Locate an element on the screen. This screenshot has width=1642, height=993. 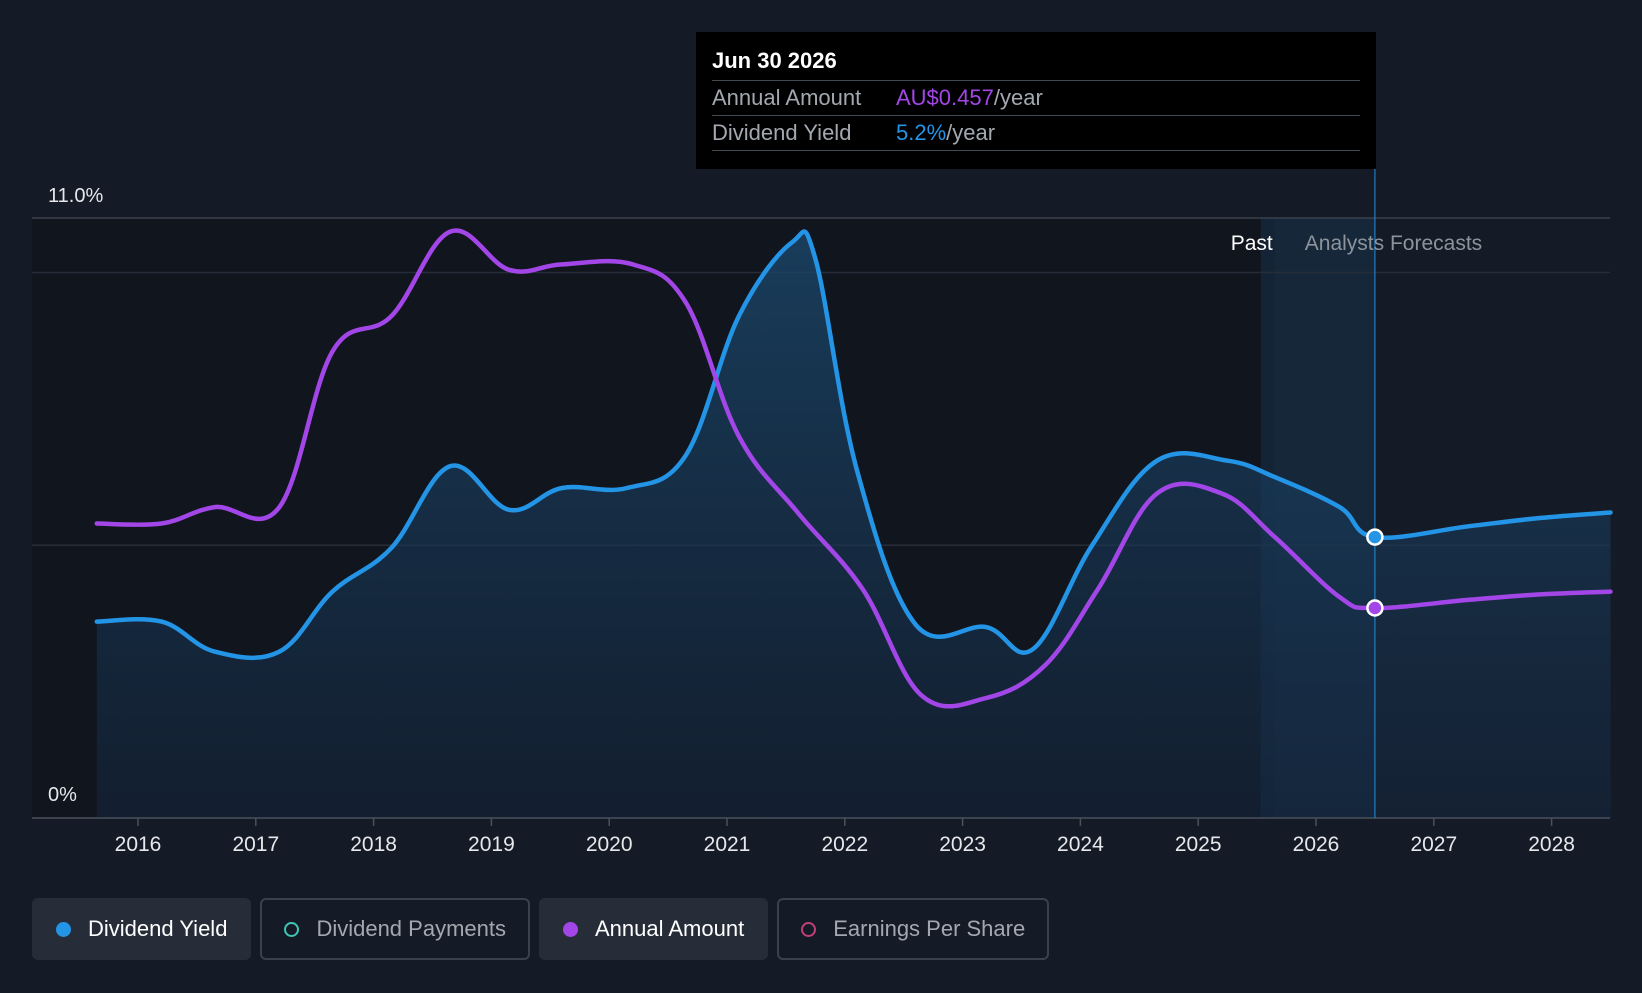
tooltip-row-annual-amount: Annual Amount AU$0.457 /year is located at coordinates (1036, 98).